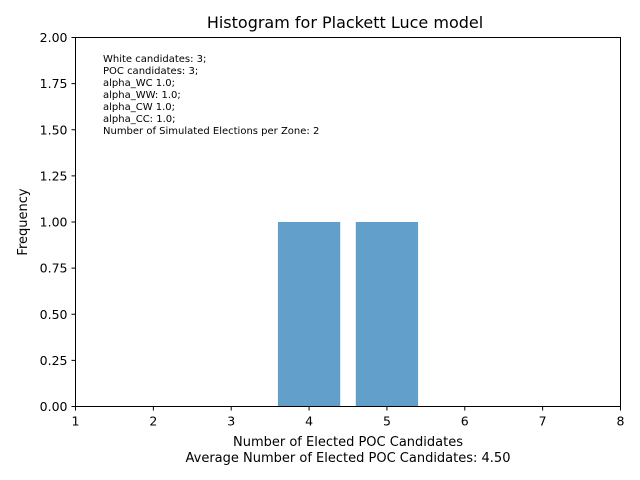  What do you see at coordinates (139, 107) in the screenshot?
I see `annotation-line: alpha_CW 1.0;` at bounding box center [139, 107].